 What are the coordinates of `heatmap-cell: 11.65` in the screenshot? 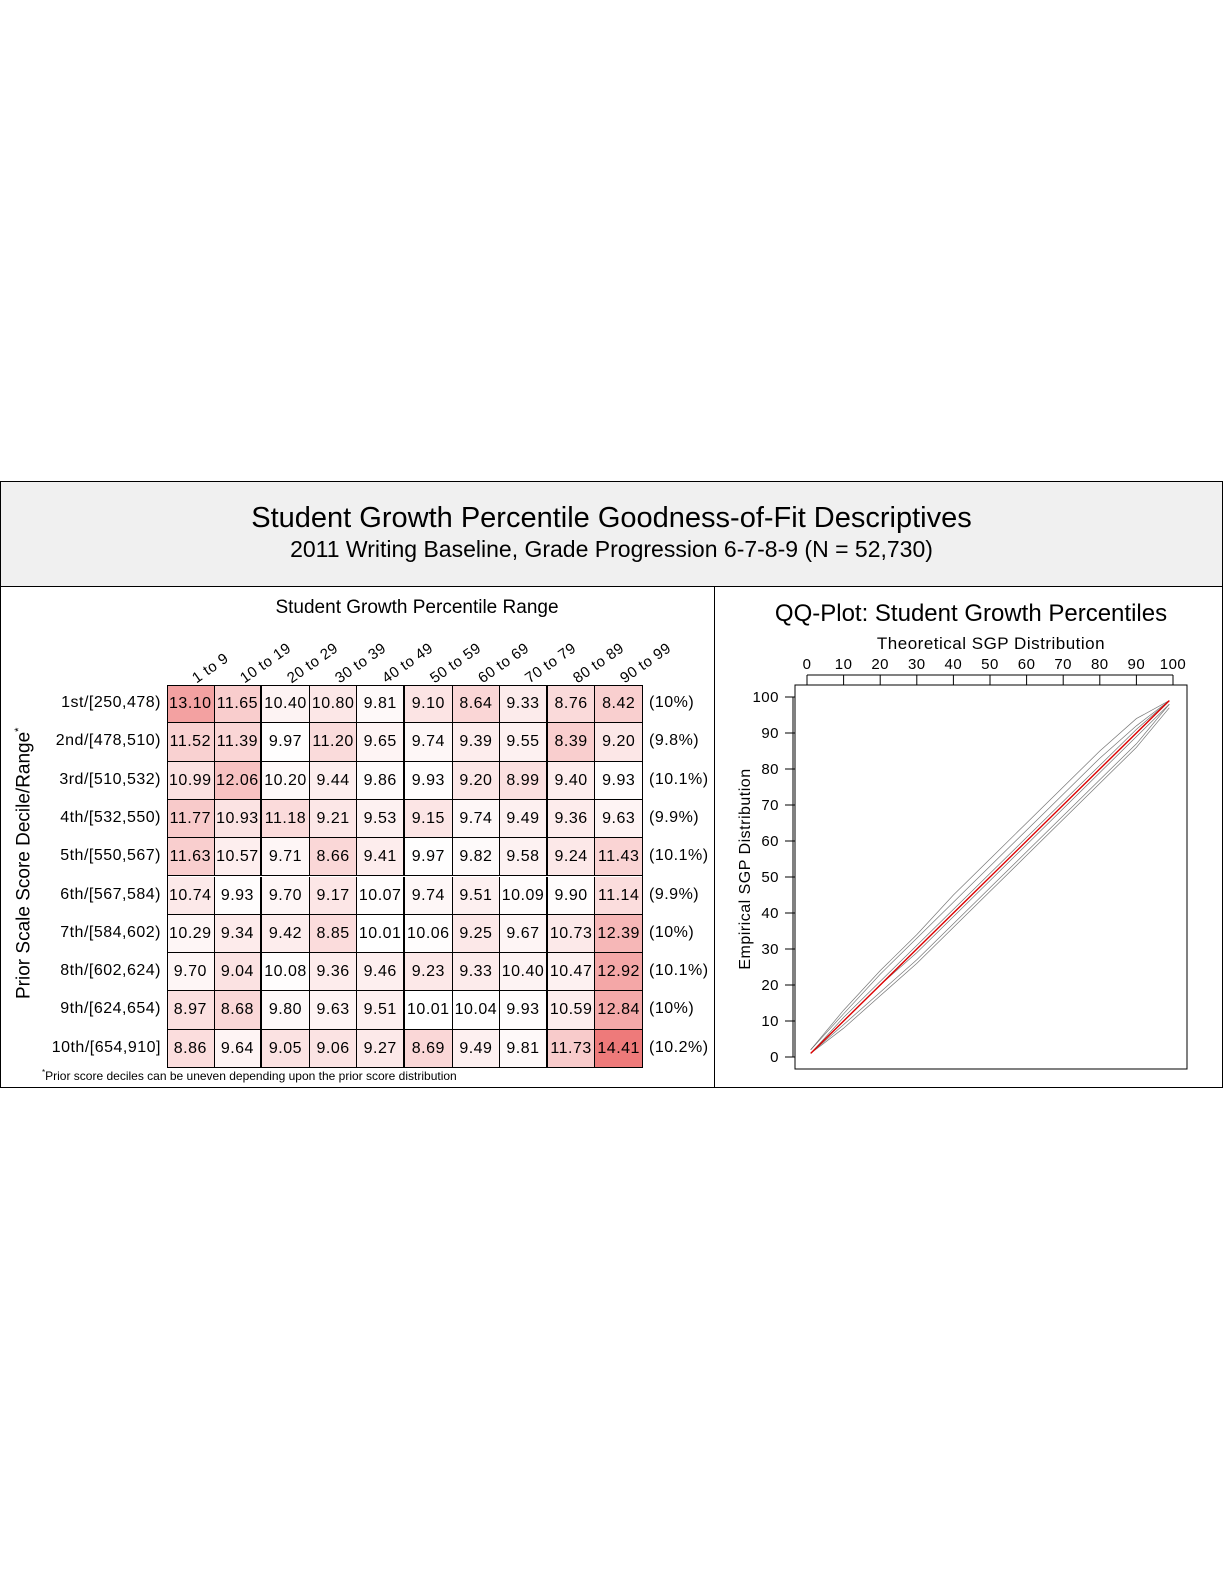 It's located at (238, 704).